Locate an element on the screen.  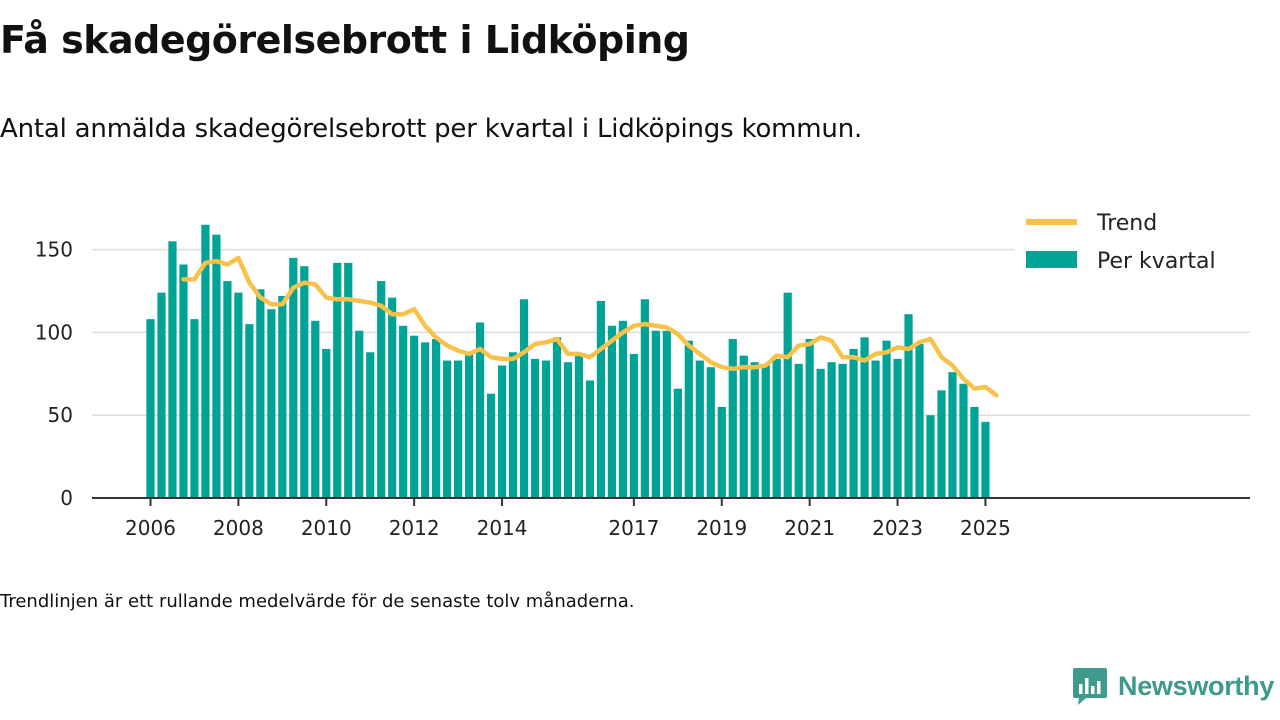
x-tick-label: 2023 is located at coordinates (897, 528).